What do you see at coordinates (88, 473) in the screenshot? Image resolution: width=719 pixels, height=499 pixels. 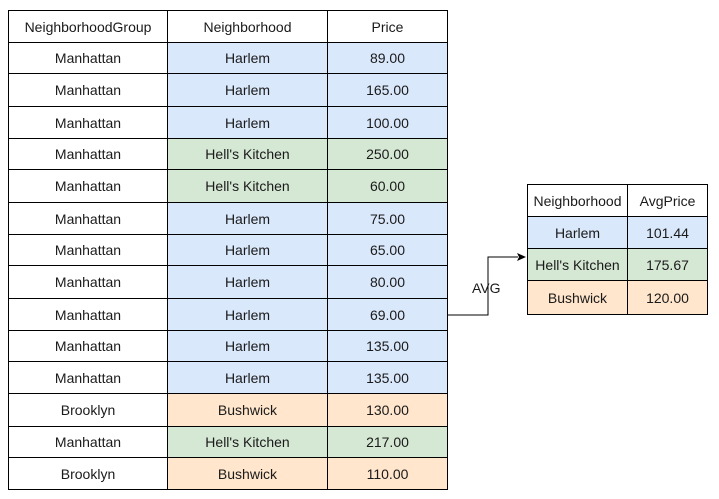 I see `cell-neighborhood-group: Brooklyn` at bounding box center [88, 473].